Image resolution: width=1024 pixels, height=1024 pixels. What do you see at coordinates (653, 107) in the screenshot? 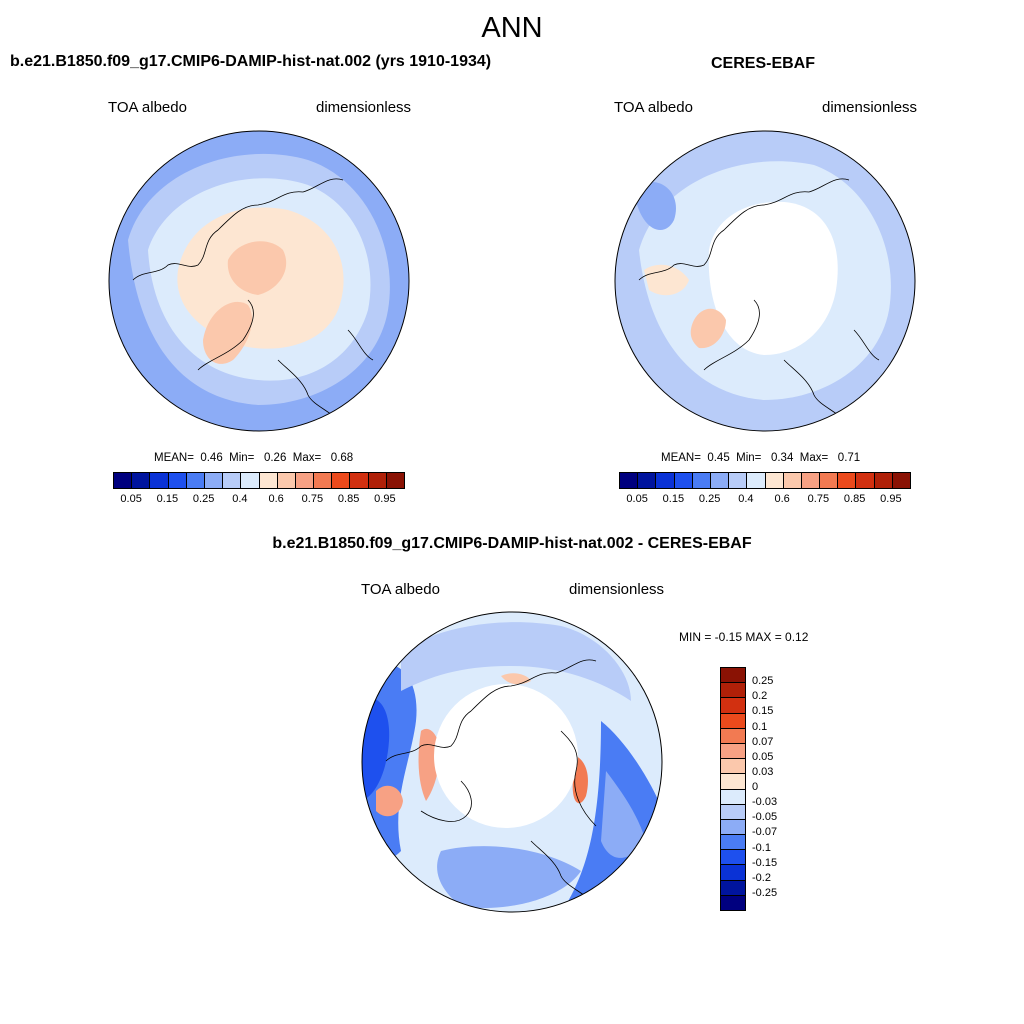
I see `obs-variable-label: TOA albedo` at bounding box center [653, 107].